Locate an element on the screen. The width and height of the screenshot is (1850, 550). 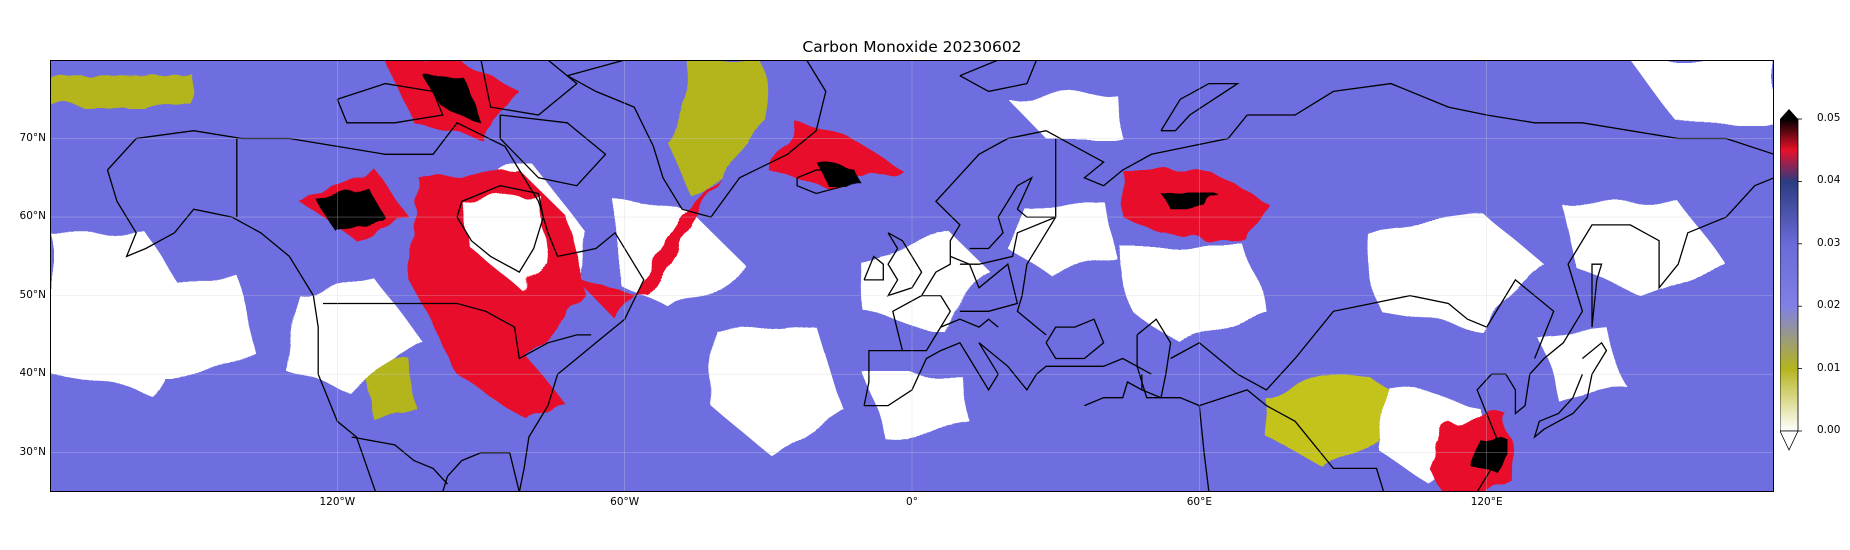
colorbar-extend-max is located at coordinates (1789, 114).